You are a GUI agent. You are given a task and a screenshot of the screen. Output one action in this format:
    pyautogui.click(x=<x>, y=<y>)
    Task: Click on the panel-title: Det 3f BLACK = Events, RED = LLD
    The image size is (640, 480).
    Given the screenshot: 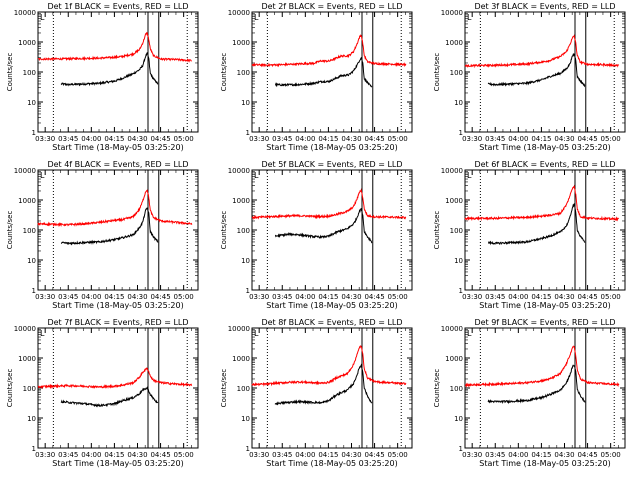 What is the action you would take?
    pyautogui.click(x=544, y=6)
    